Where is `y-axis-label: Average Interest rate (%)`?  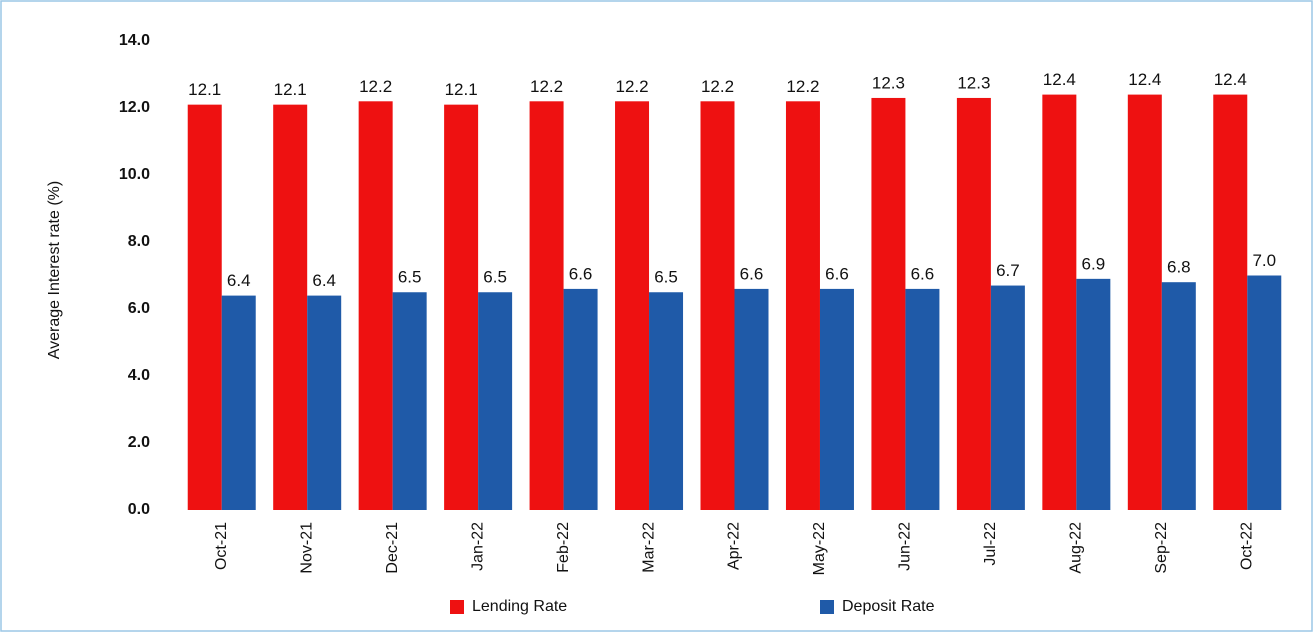
y-axis-label: Average Interest rate (%) is located at coordinates (54, 270).